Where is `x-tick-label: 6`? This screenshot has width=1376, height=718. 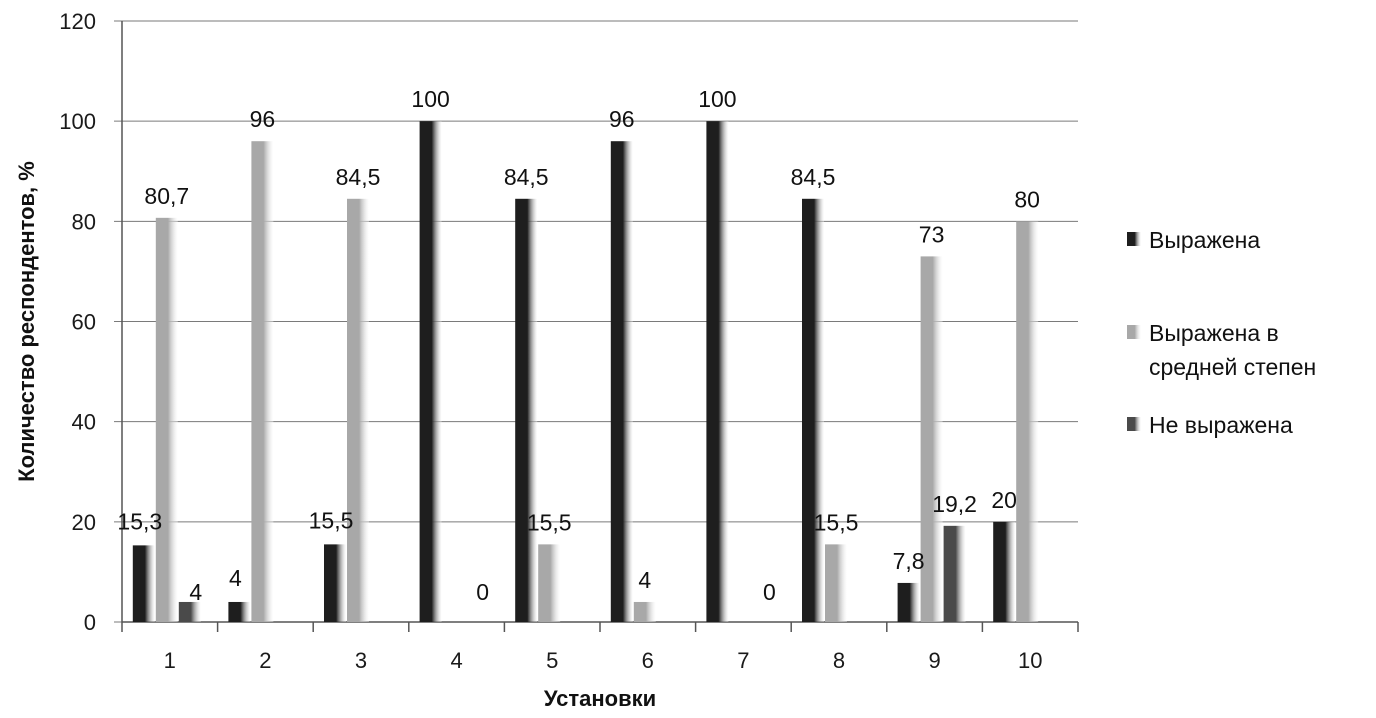
x-tick-label: 6 is located at coordinates (648, 660).